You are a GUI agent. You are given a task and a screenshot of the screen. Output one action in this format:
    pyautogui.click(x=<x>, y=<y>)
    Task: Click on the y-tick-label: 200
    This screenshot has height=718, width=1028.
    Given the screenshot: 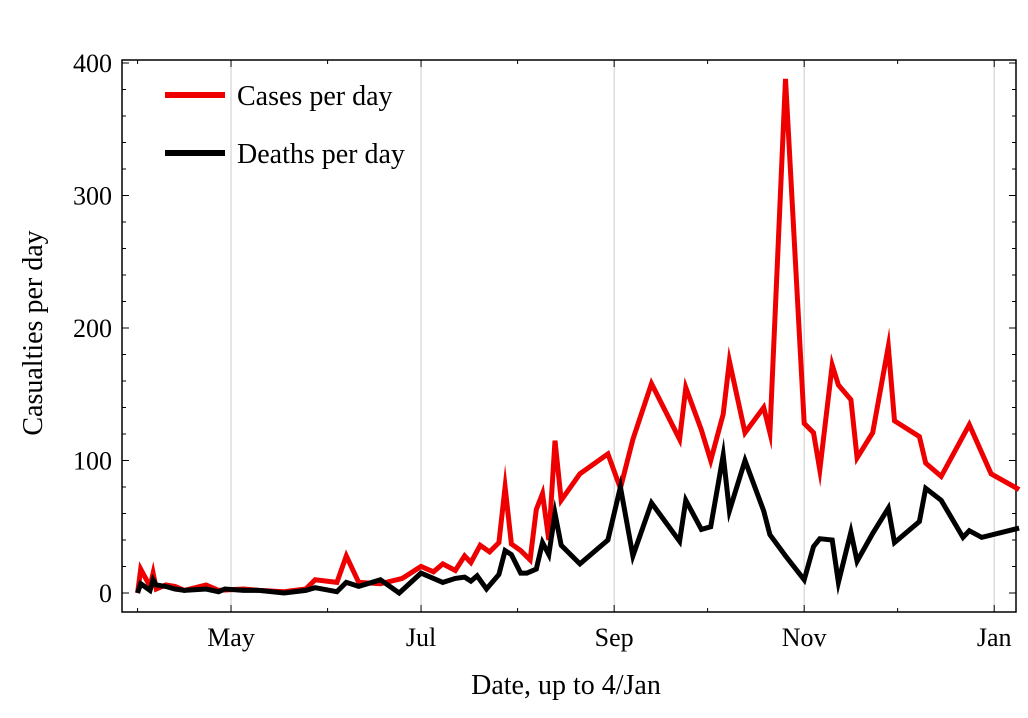 What is the action you would take?
    pyautogui.click(x=92, y=328)
    